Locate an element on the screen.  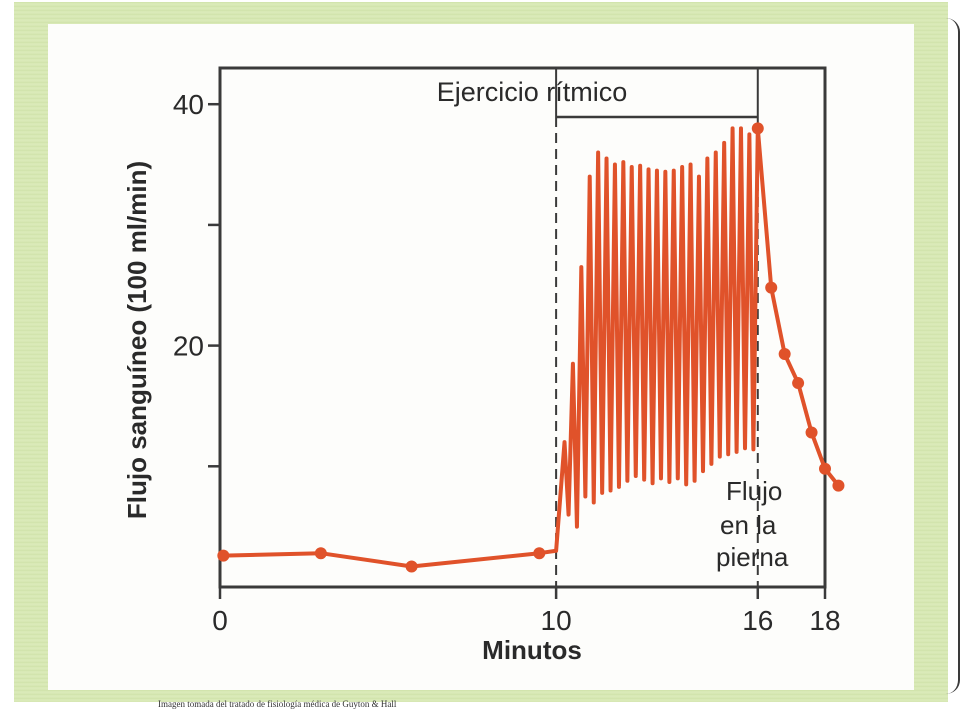
y-tick-label-1: 20 is located at coordinates (188, 346).